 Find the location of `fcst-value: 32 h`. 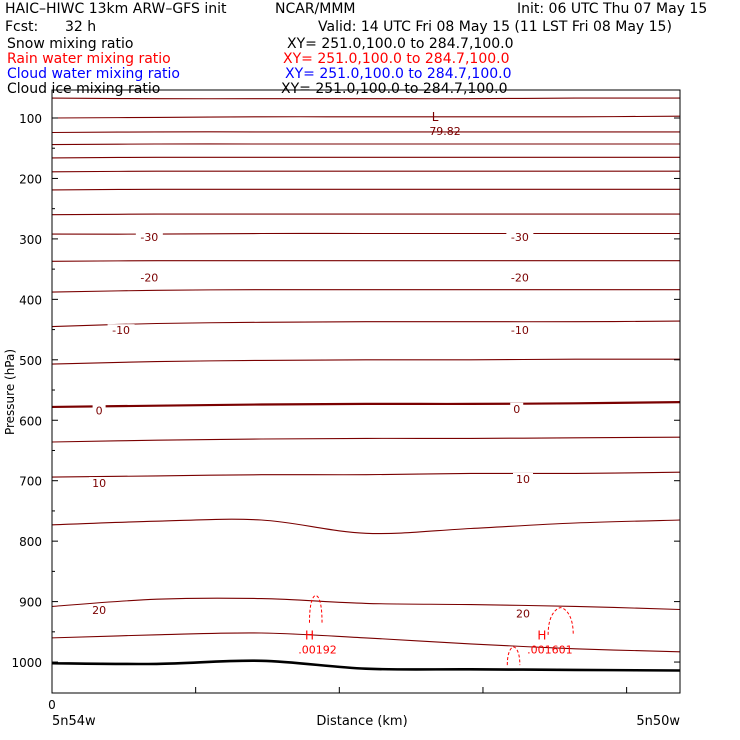

fcst-value: 32 h is located at coordinates (81, 27).